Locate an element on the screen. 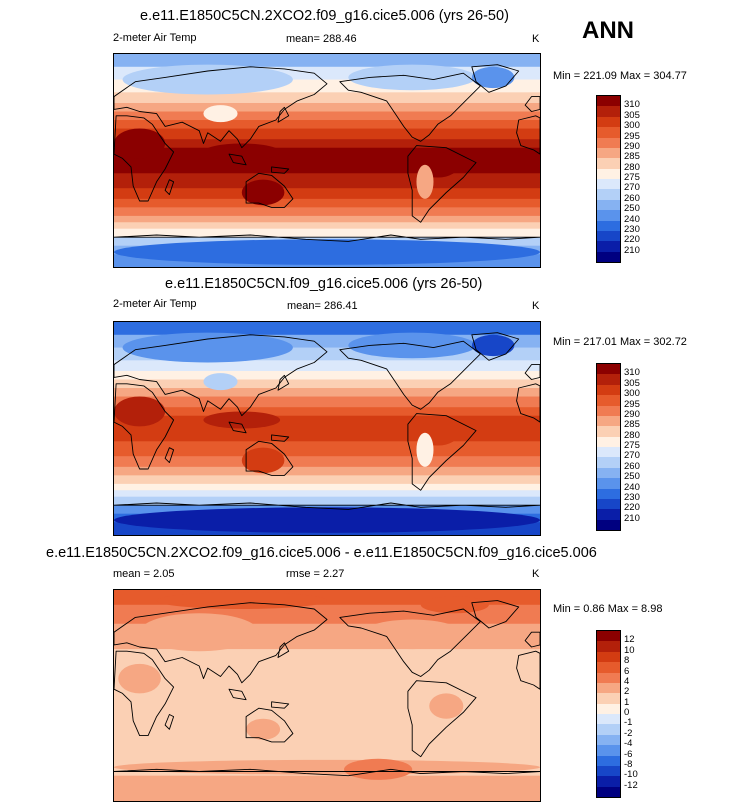 Image resolution: width=733 pixels, height=807 pixels. panel-1-colorbar-tick-label: 295 is located at coordinates (632, 136).